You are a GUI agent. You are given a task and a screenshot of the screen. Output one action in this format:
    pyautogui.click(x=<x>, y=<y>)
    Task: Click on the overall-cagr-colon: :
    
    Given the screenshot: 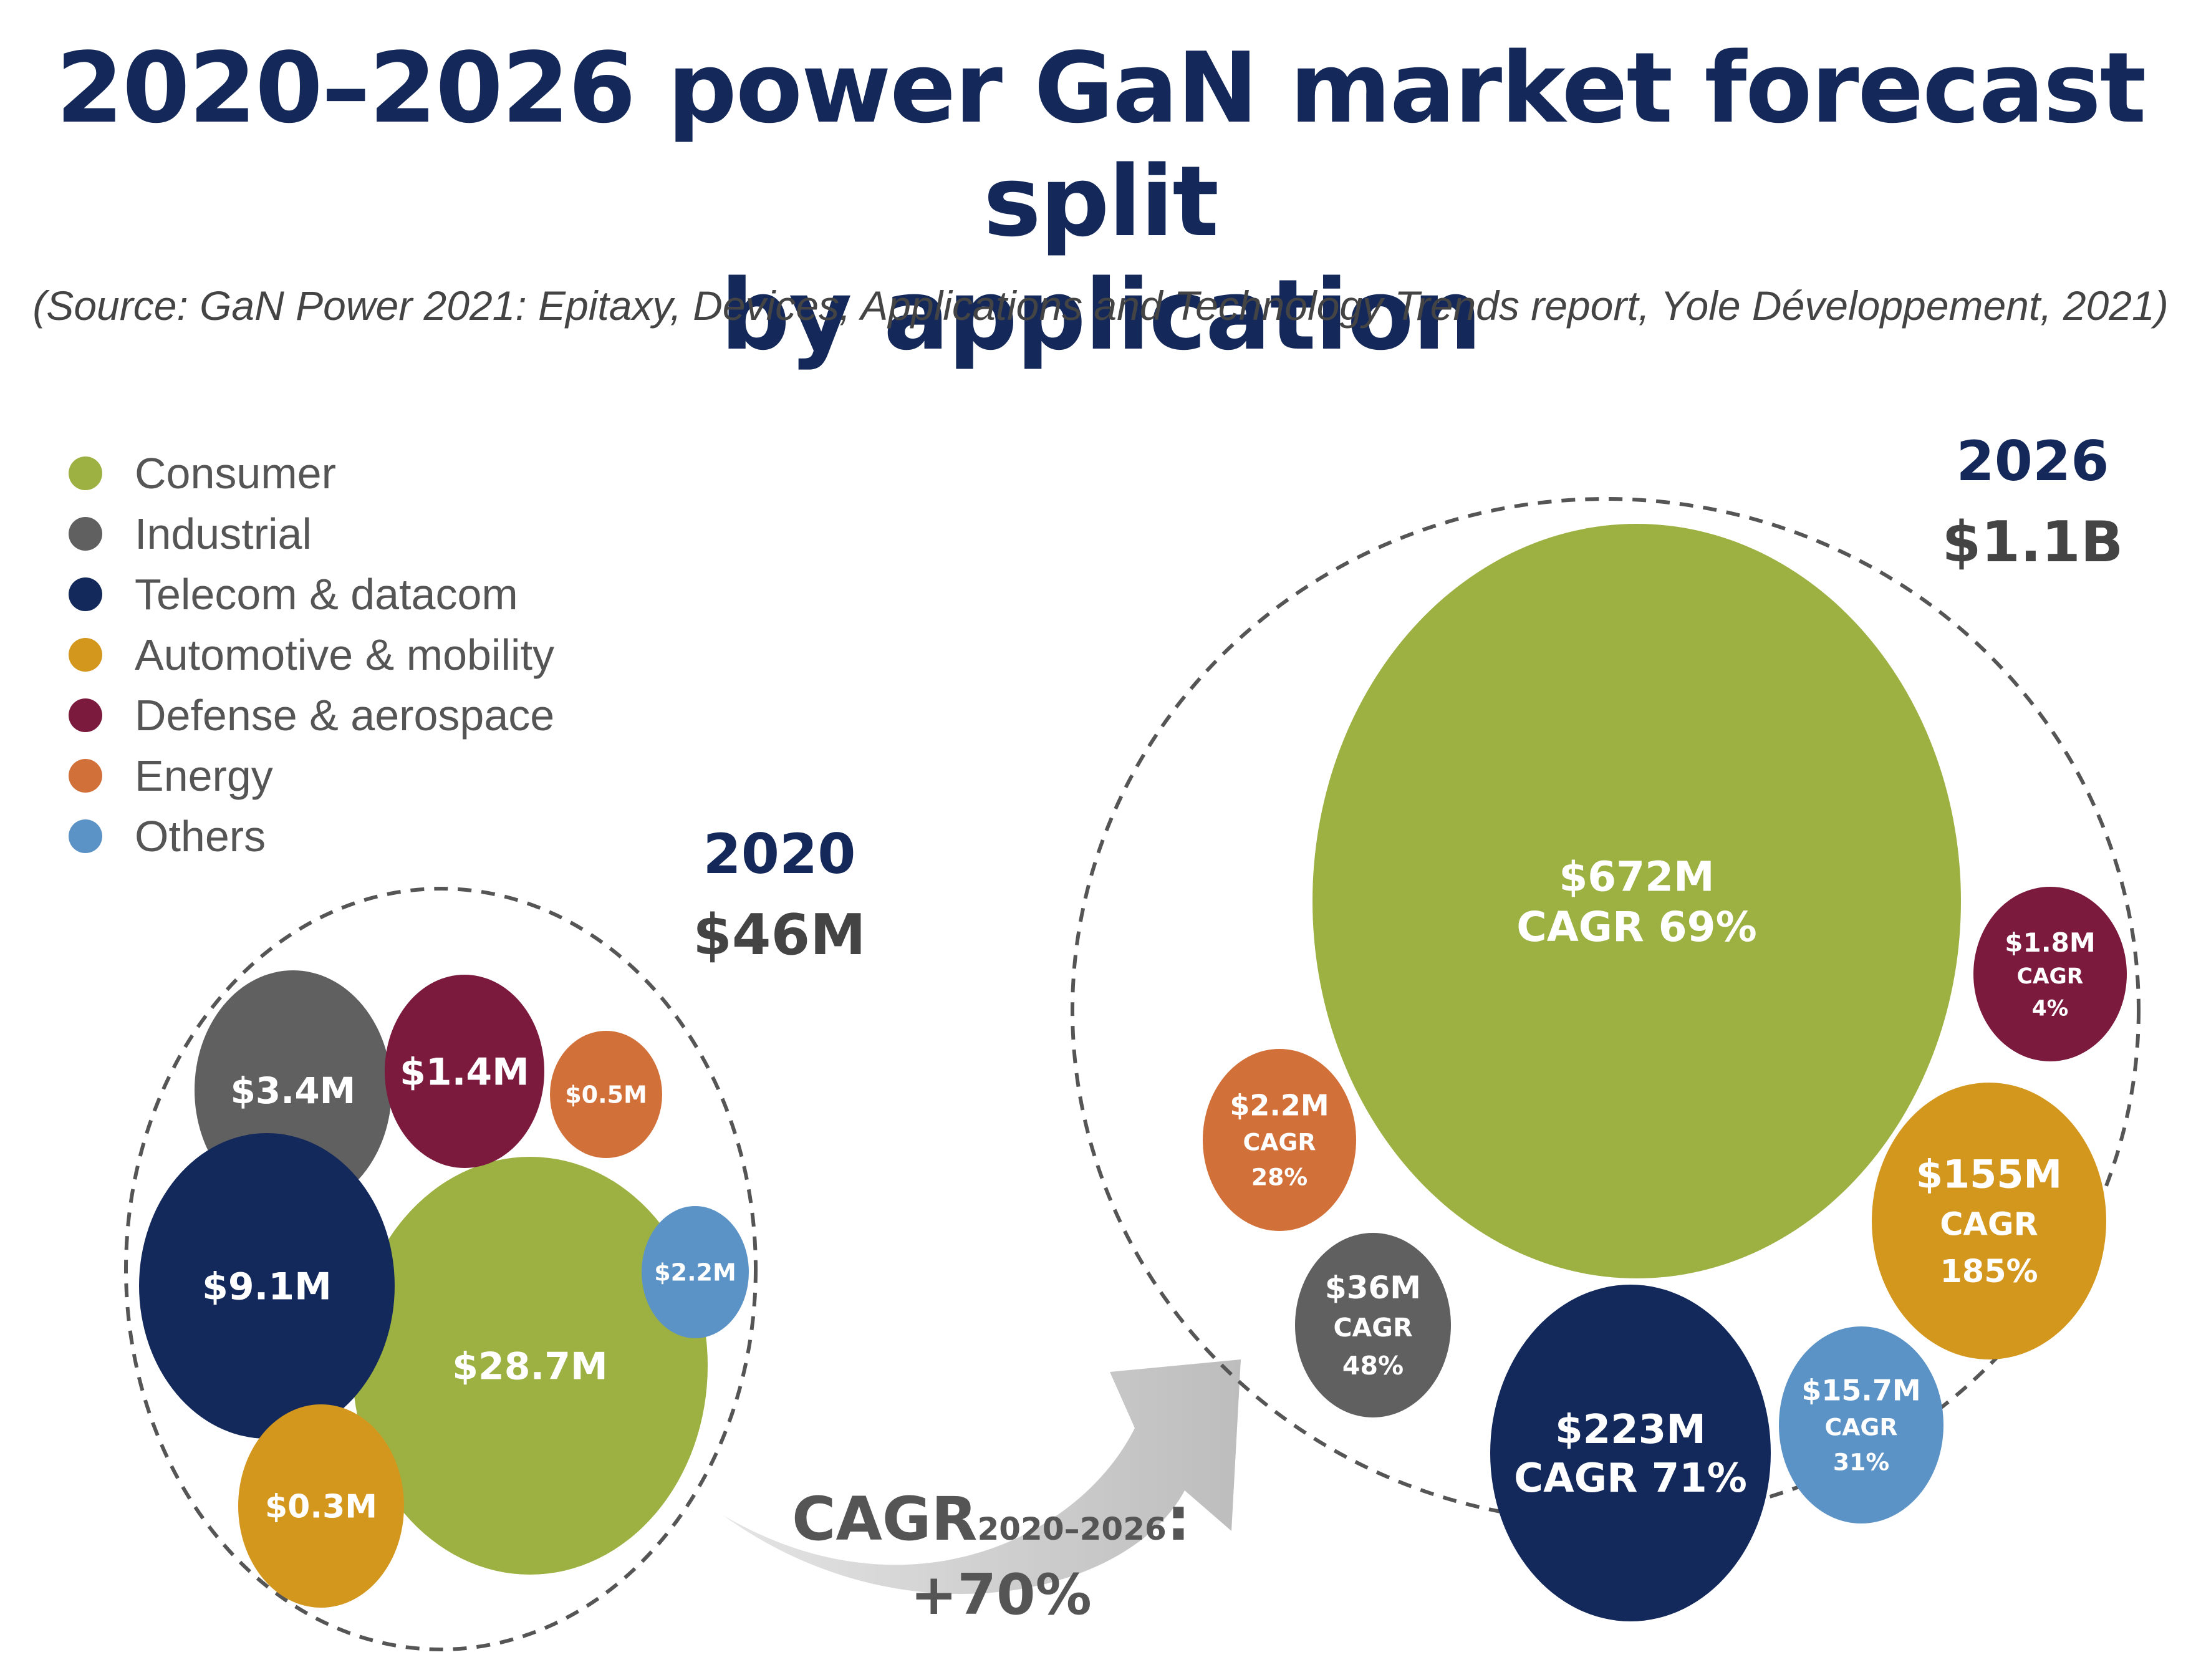 What is the action you would take?
    pyautogui.click(x=1178, y=1519)
    